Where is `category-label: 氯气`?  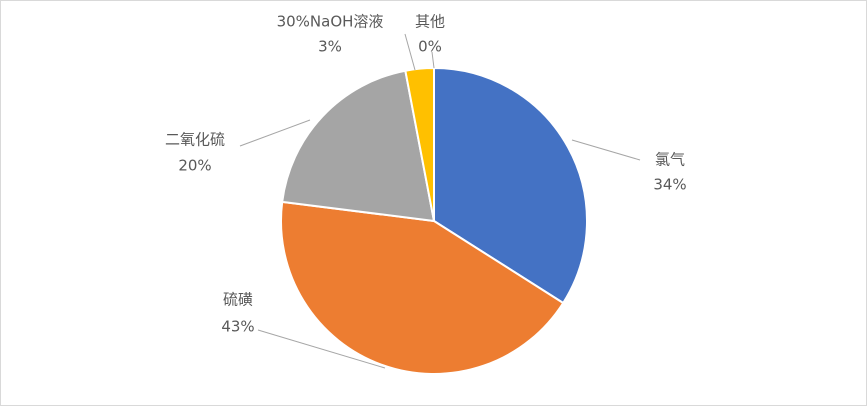
category-label: 氯气 is located at coordinates (670, 160).